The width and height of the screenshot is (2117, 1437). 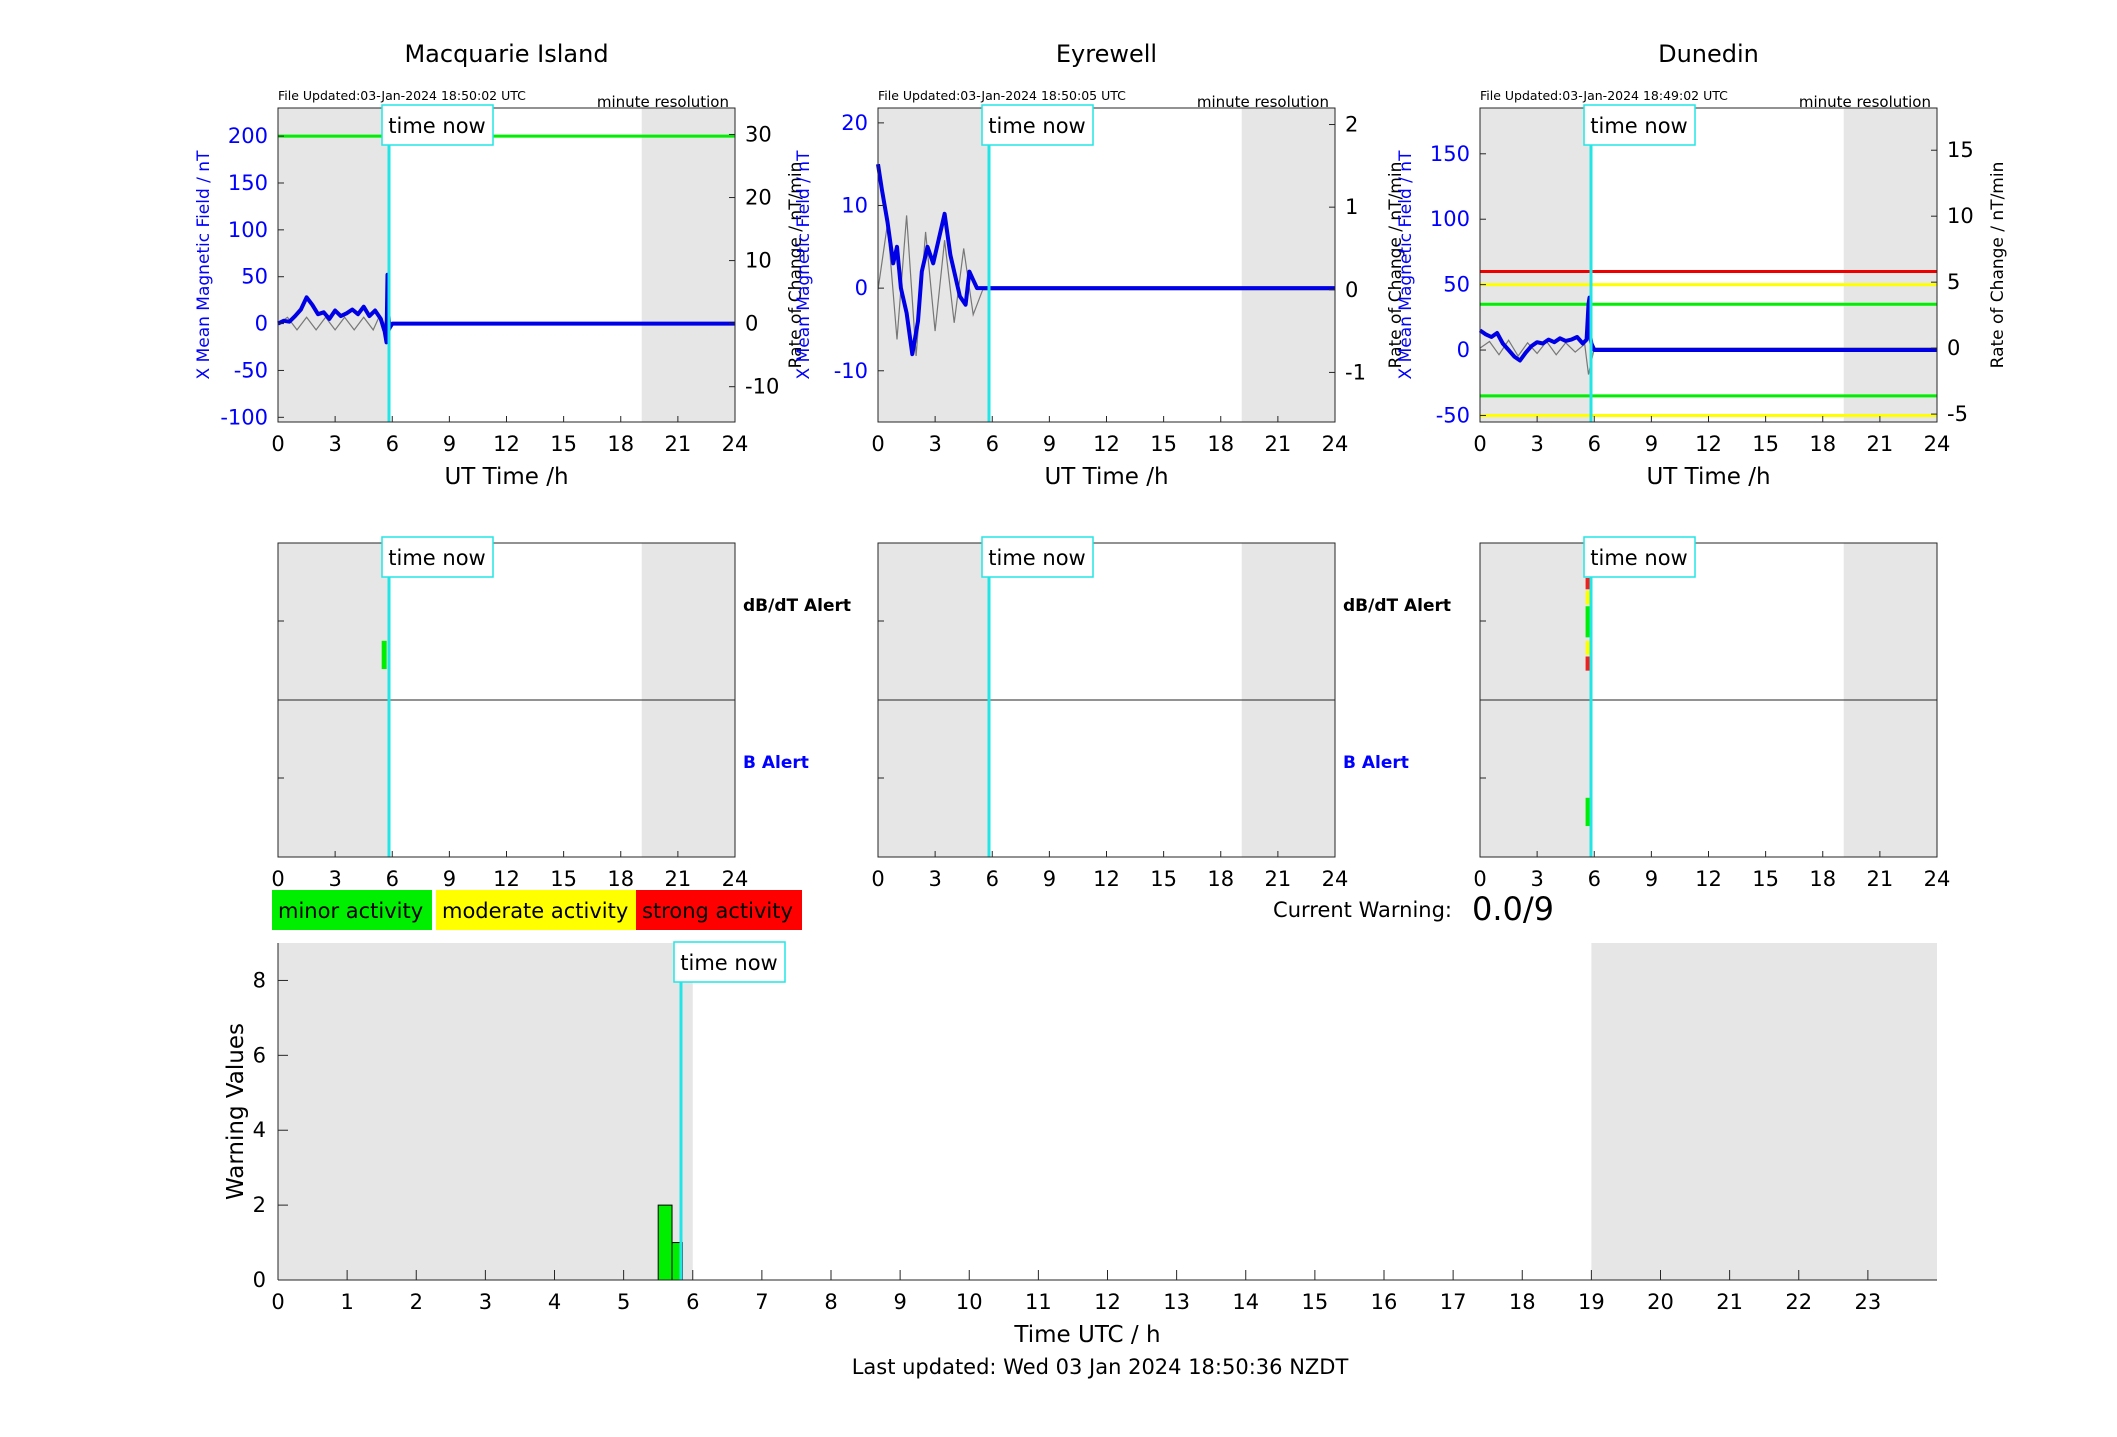 I want to click on y-tick-label-right: -1, so click(x=1355, y=372).